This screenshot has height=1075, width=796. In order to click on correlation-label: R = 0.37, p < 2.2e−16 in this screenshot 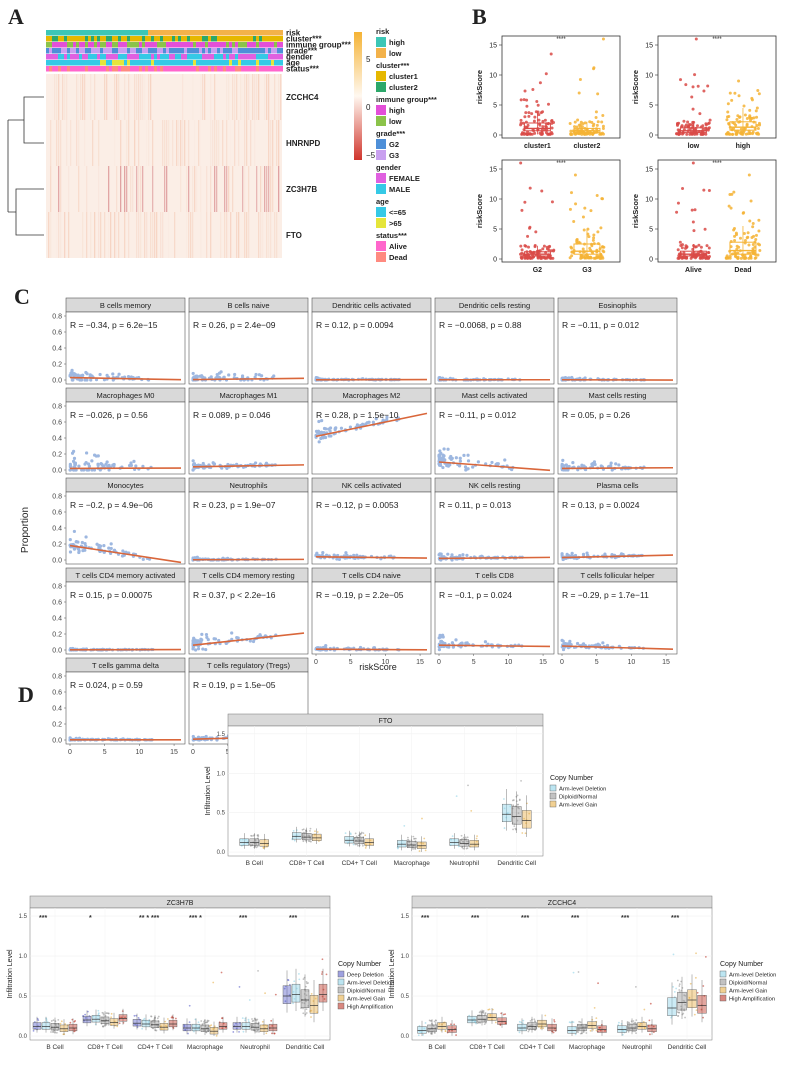, I will do `click(234, 595)`.